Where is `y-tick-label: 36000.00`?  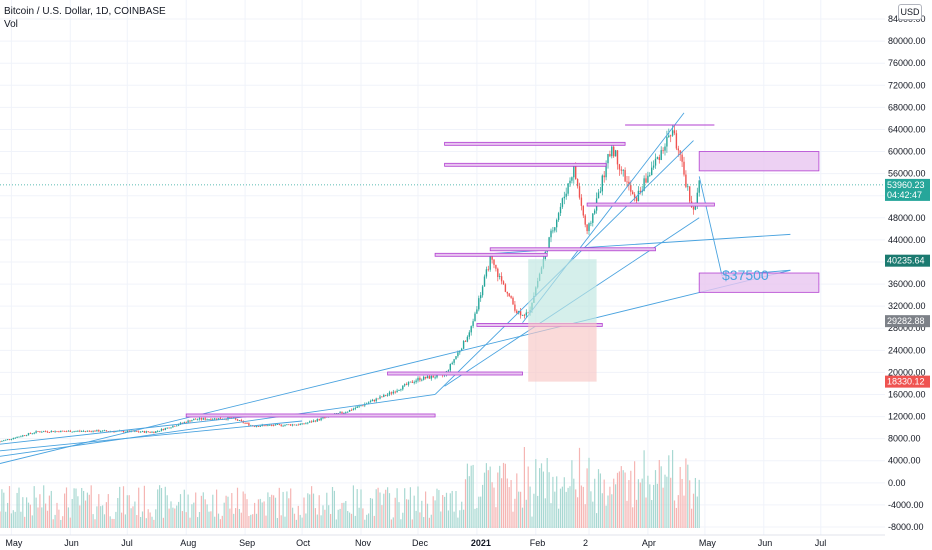
y-tick-label: 36000.00 is located at coordinates (907, 284).